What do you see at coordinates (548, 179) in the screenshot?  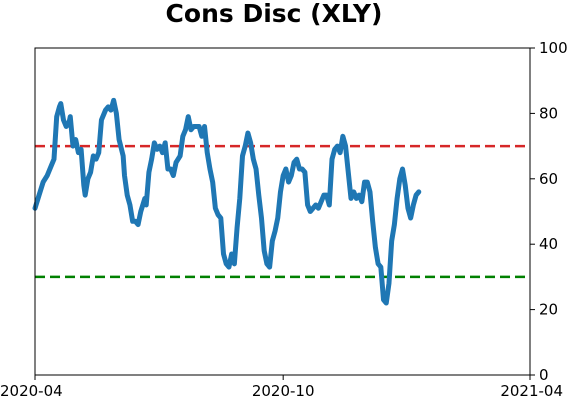 I see `y-tick-label: 60` at bounding box center [548, 179].